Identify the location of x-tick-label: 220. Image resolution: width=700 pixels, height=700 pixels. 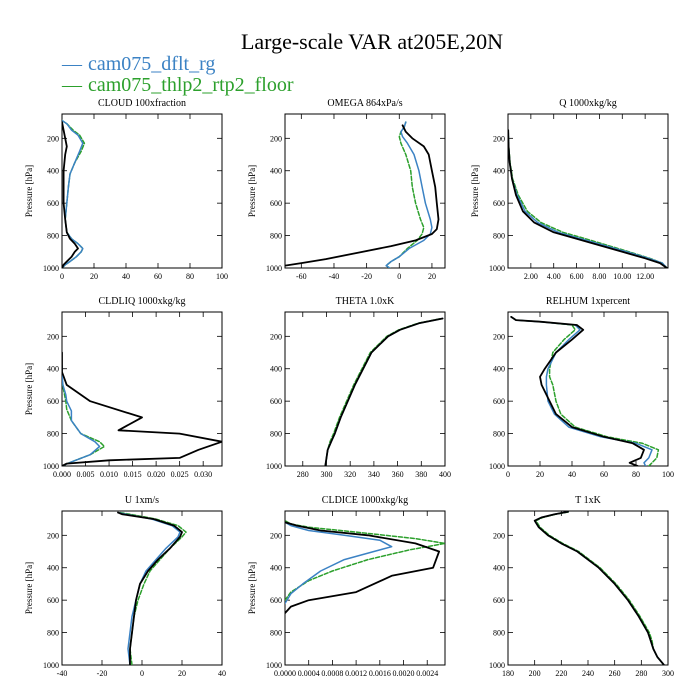
(561, 673).